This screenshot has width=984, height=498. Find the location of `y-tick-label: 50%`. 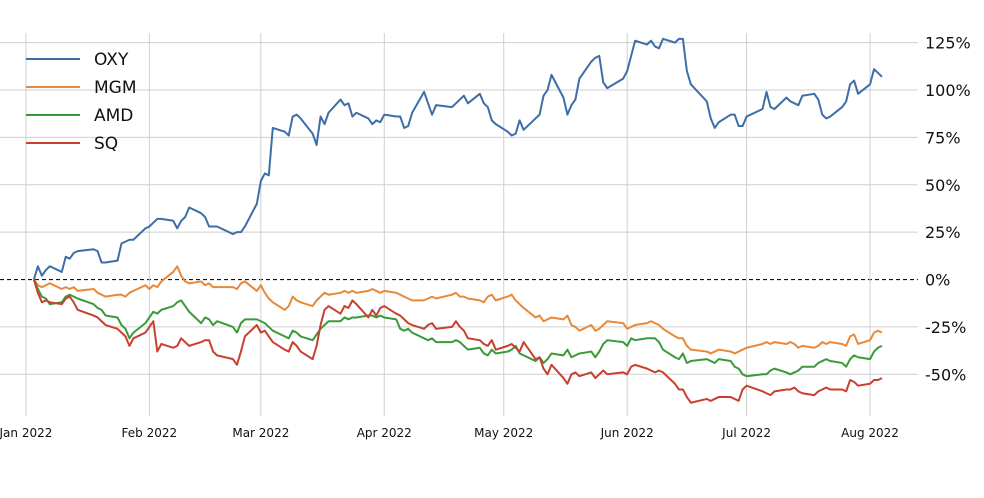

y-tick-label: 50% is located at coordinates (943, 185).